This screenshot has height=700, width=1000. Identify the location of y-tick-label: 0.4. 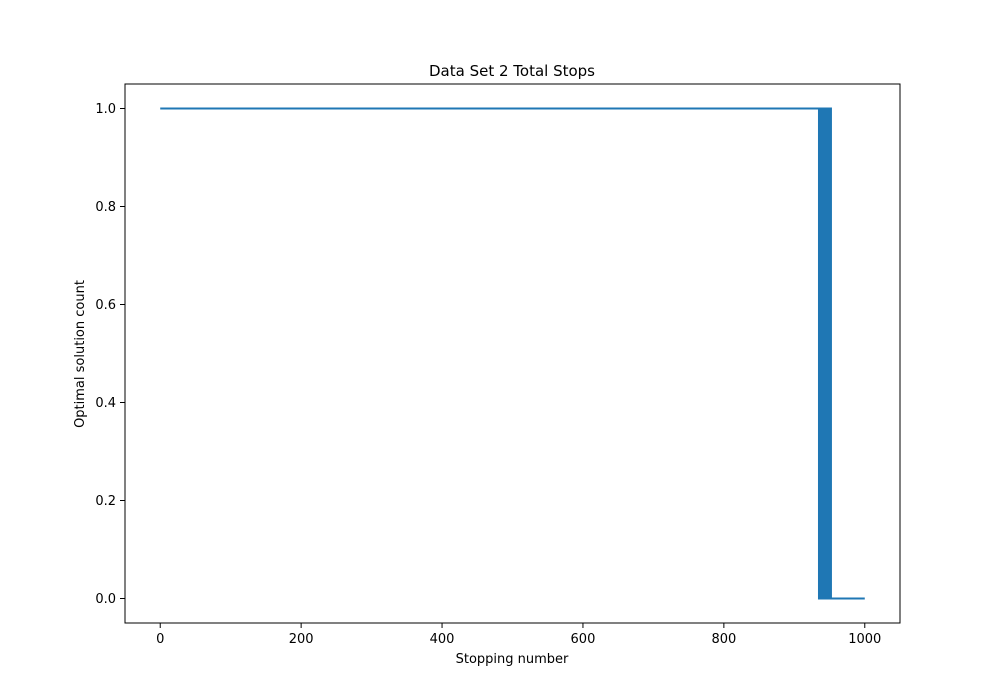
(105, 403).